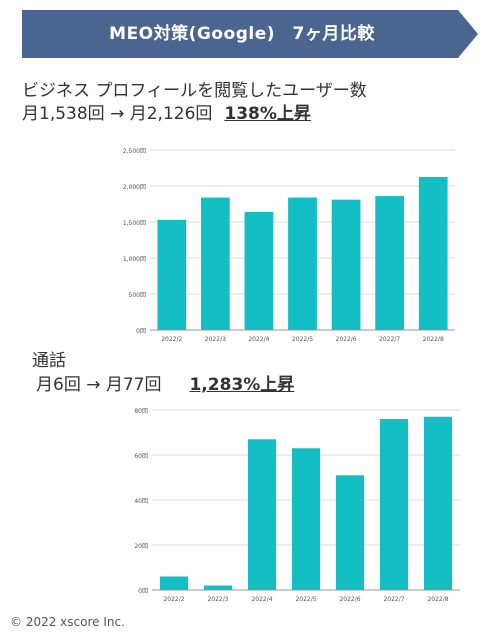 This screenshot has width=484, height=636. What do you see at coordinates (267, 114) in the screenshot?
I see `section1-highlight: 138%上昇` at bounding box center [267, 114].